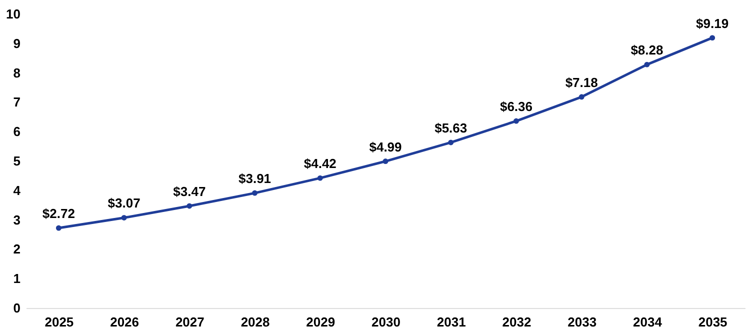 This screenshot has width=755, height=334. I want to click on y-tick-label: 0, so click(16, 308).